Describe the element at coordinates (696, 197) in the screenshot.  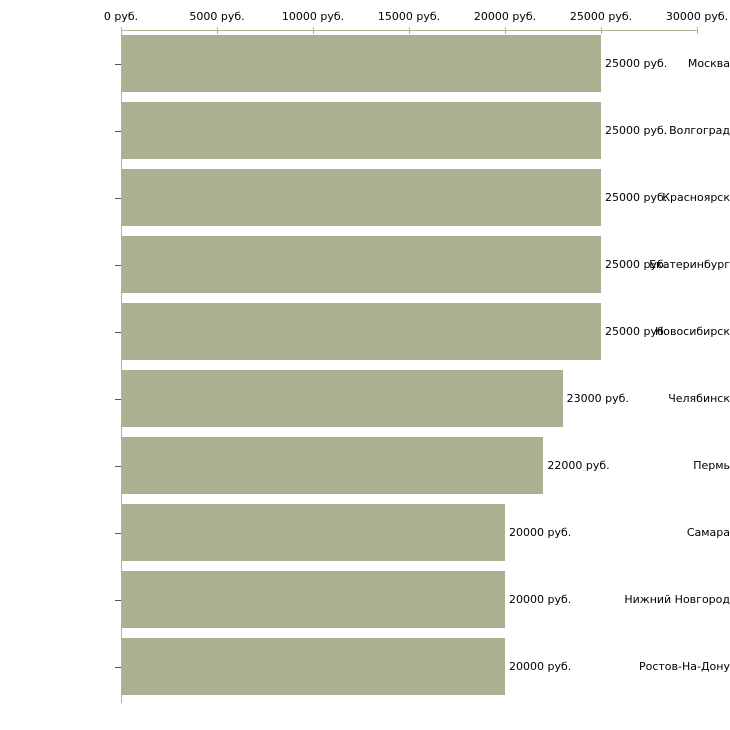
I see `category-label: Красноярск` at that location.